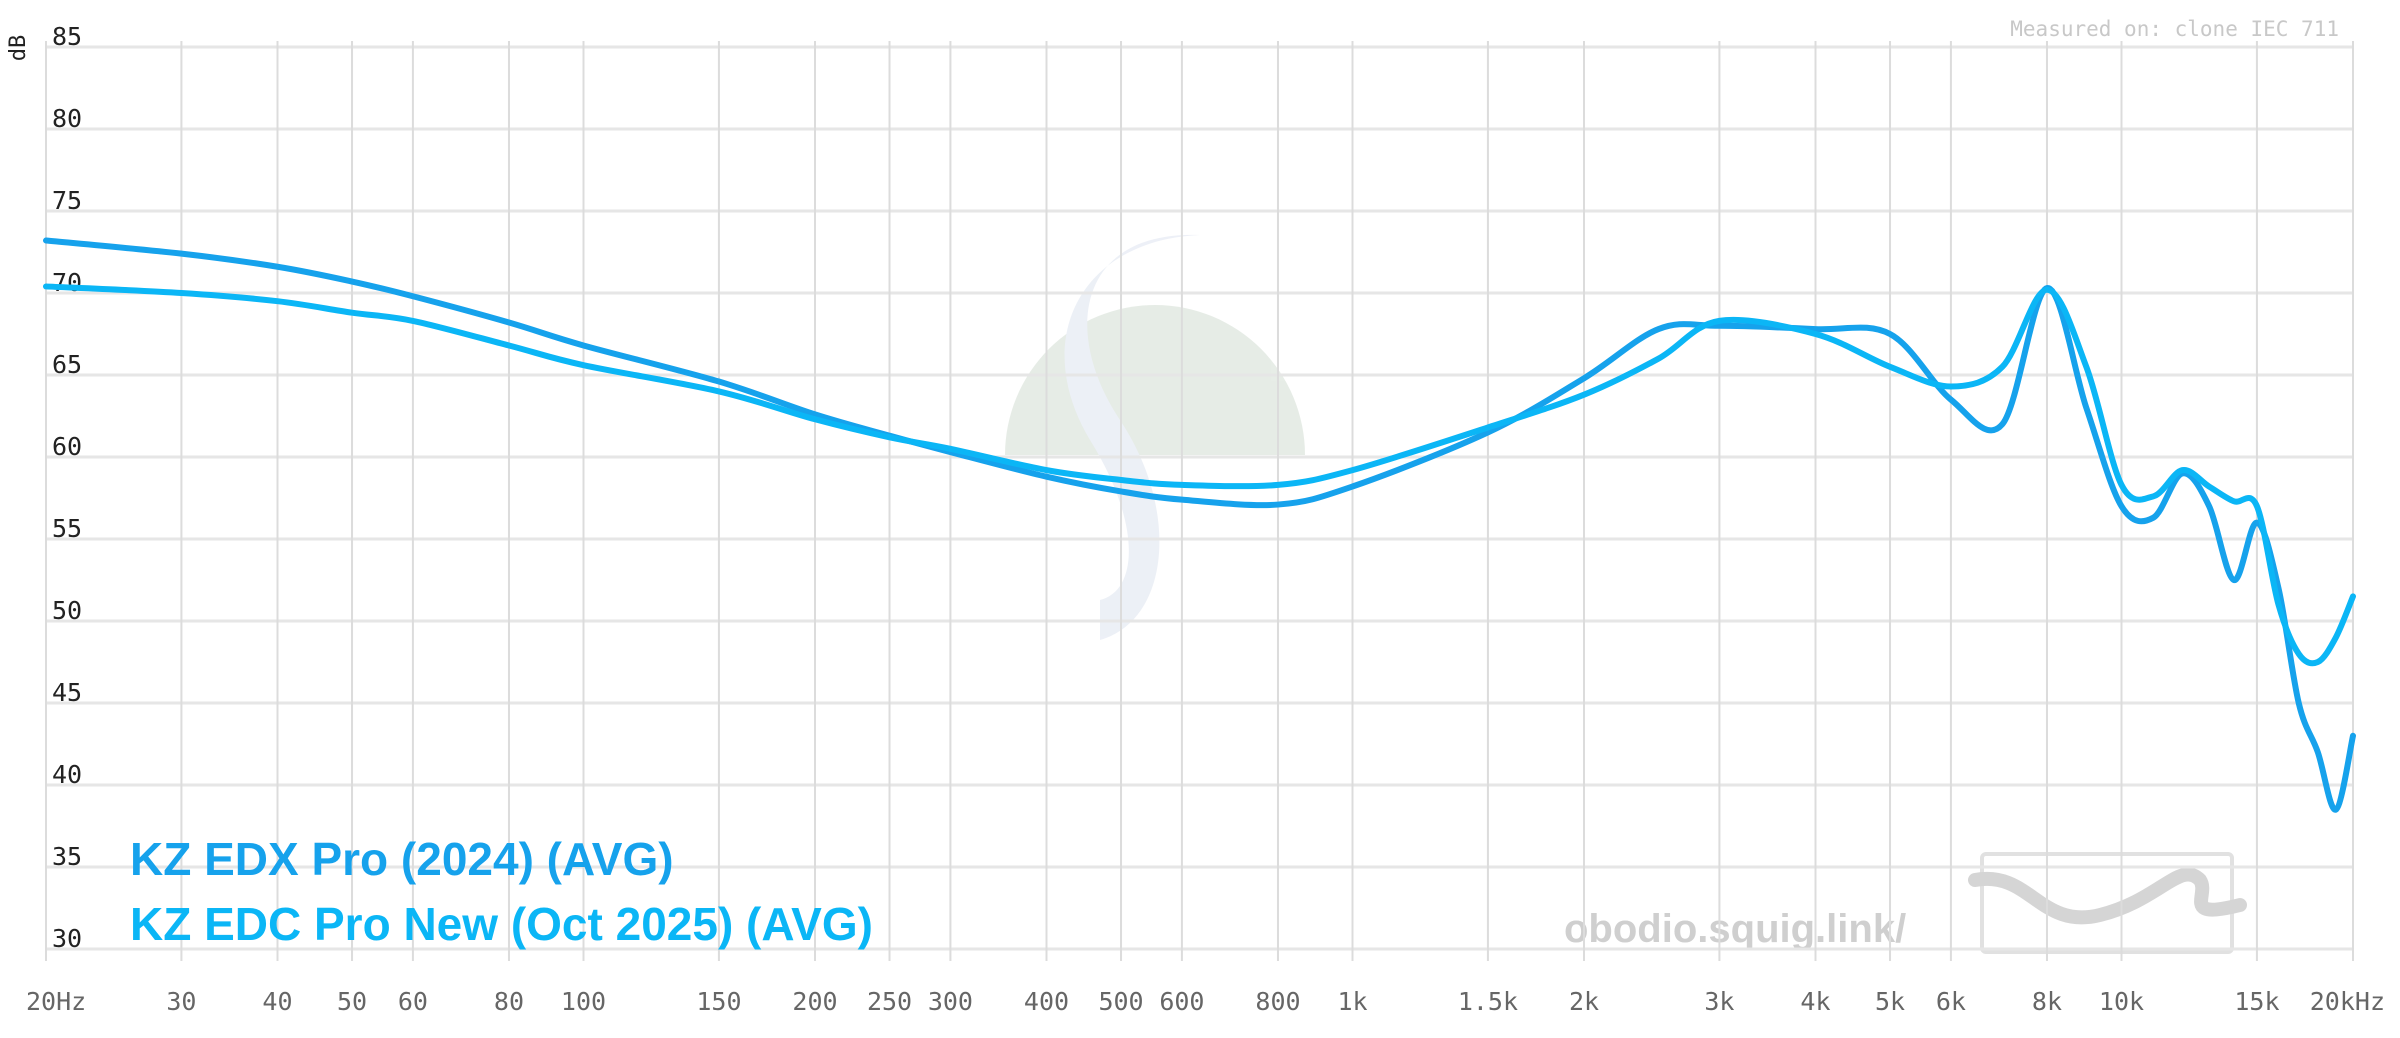 The width and height of the screenshot is (2400, 1038). What do you see at coordinates (1155, 437) in the screenshot?
I see `logo-watermark` at bounding box center [1155, 437].